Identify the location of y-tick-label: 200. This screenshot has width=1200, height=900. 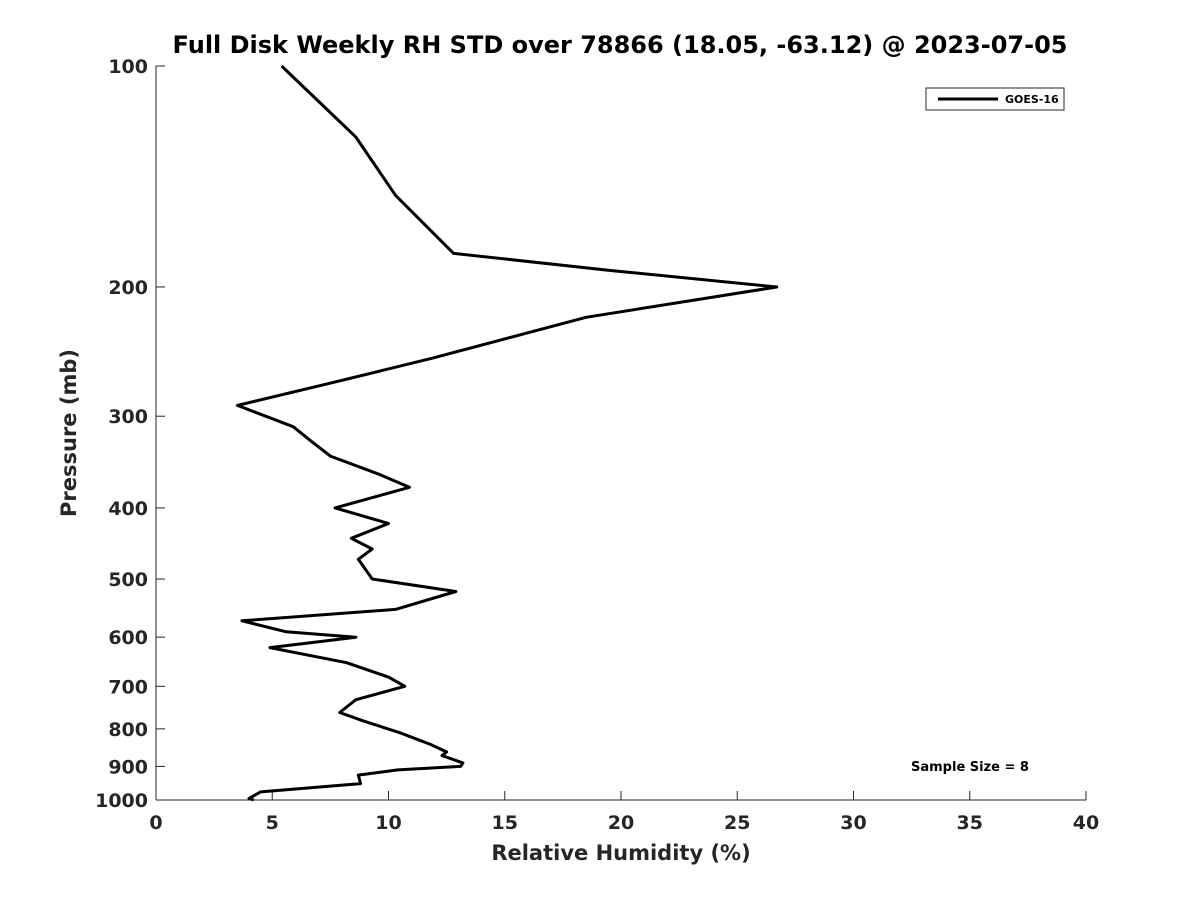
(128, 288).